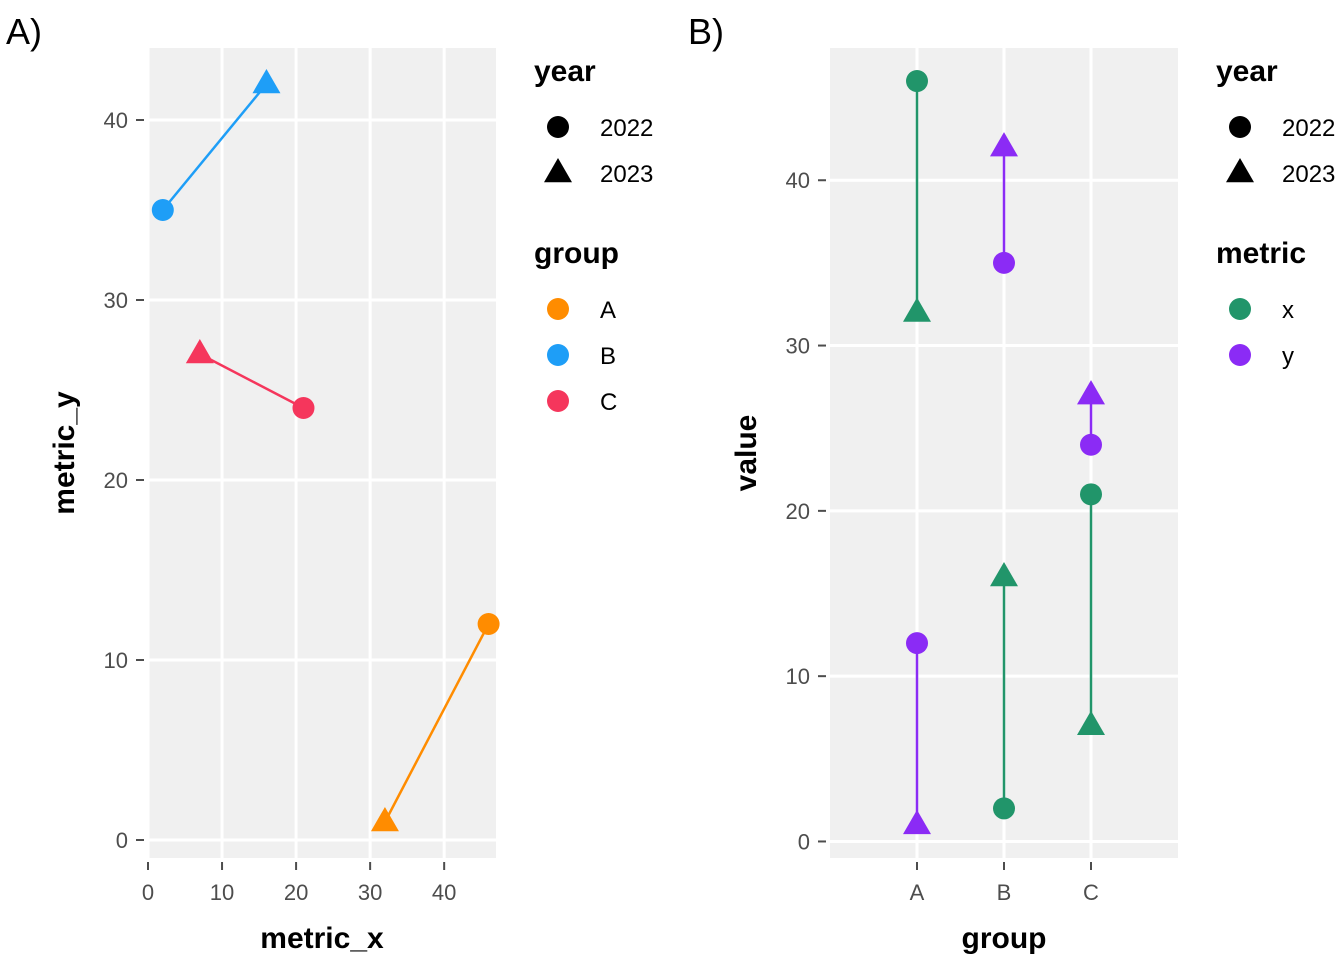  I want to click on legend-label-x: x, so click(1288, 310).